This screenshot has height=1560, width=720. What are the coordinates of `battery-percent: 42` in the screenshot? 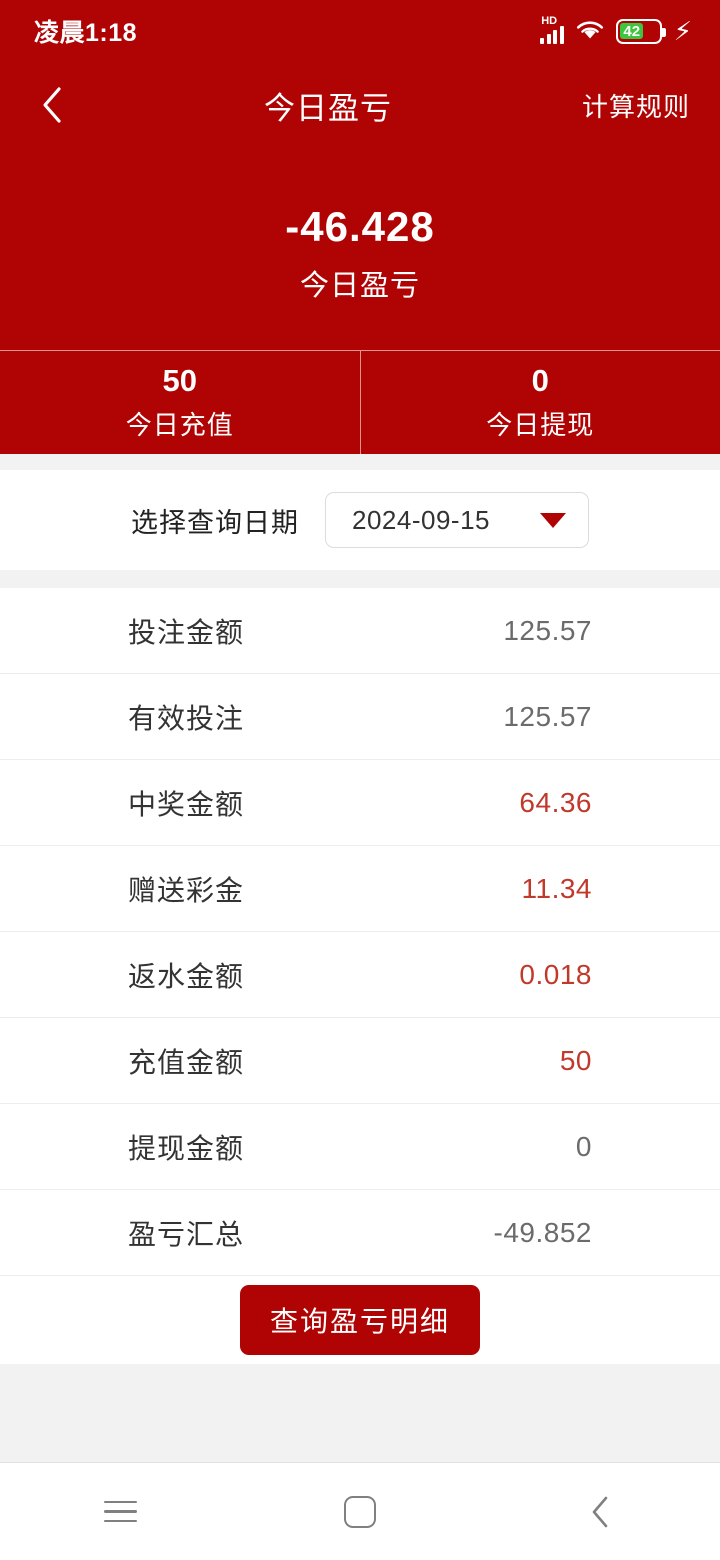 It's located at (632, 31).